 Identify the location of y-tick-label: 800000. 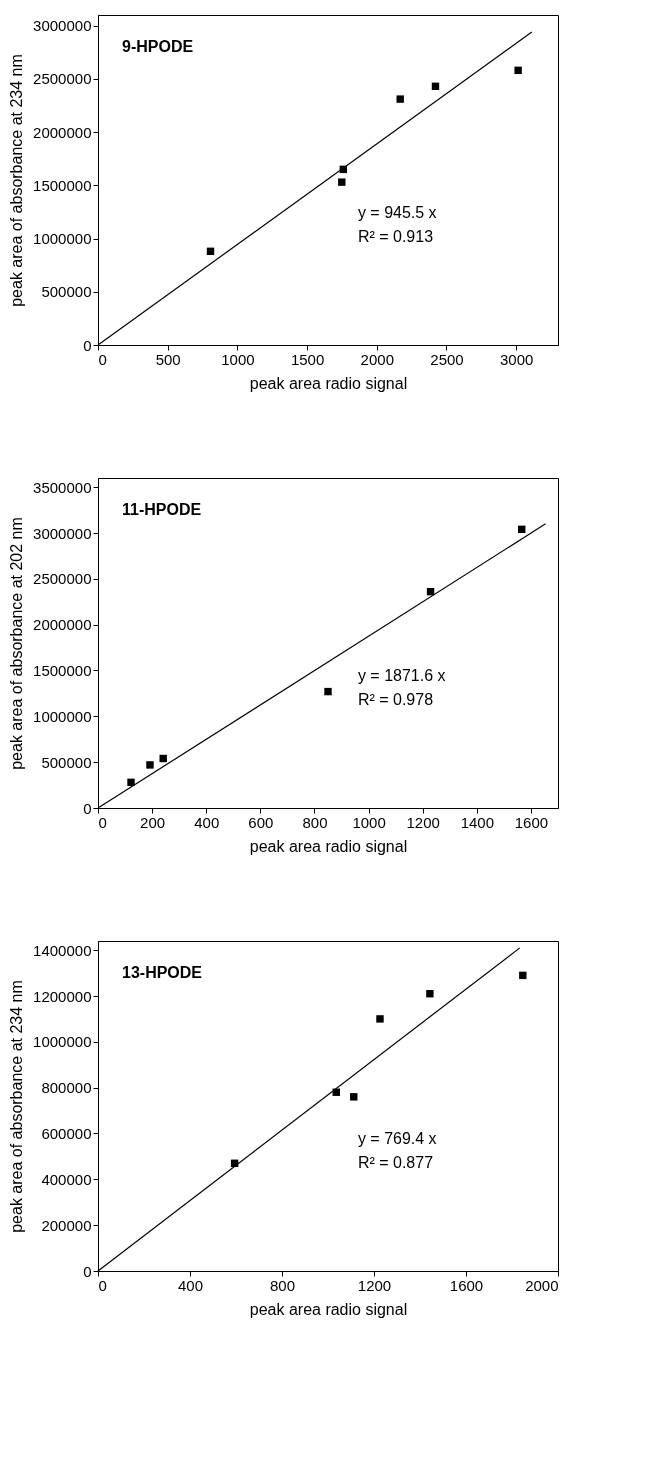
(66, 1088).